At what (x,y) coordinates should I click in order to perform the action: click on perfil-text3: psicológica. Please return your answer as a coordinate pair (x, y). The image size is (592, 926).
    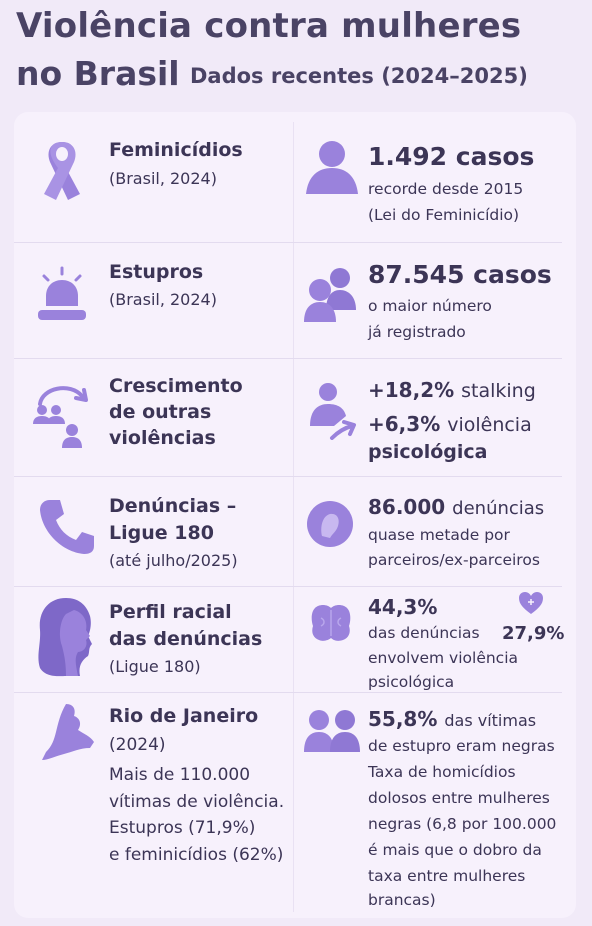
    Looking at the image, I should click on (411, 682).